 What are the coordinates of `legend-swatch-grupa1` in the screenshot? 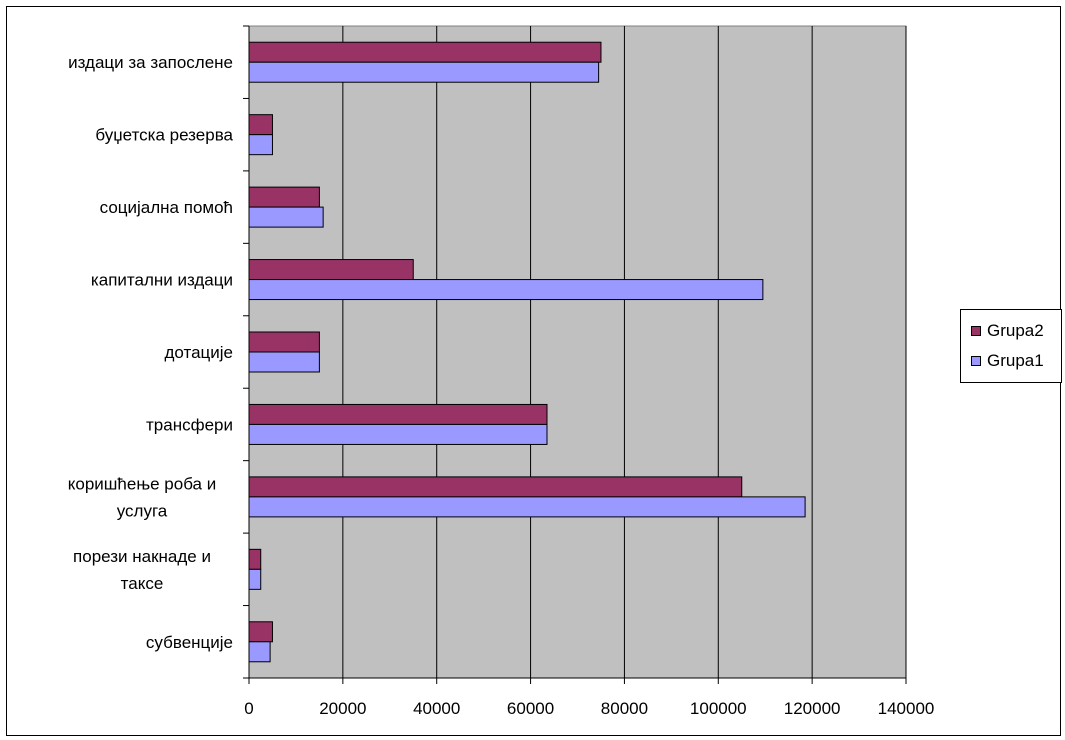 It's located at (976, 361).